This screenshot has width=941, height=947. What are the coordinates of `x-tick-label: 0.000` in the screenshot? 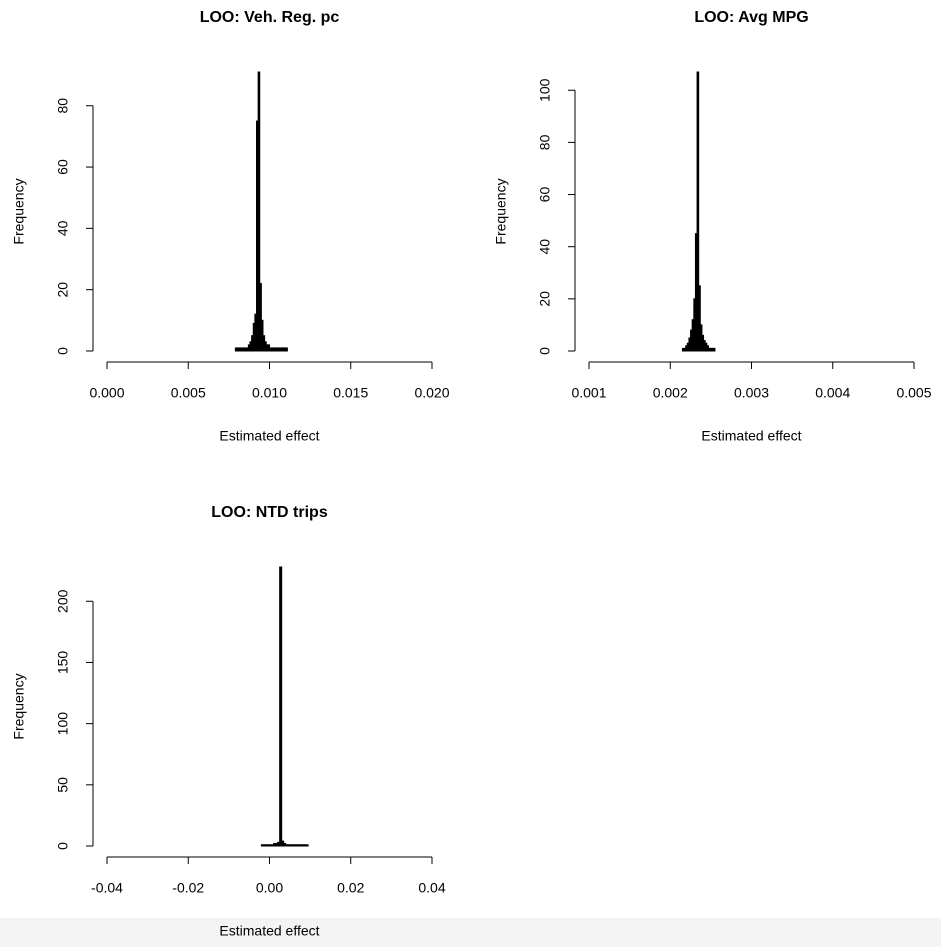 It's located at (106, 393).